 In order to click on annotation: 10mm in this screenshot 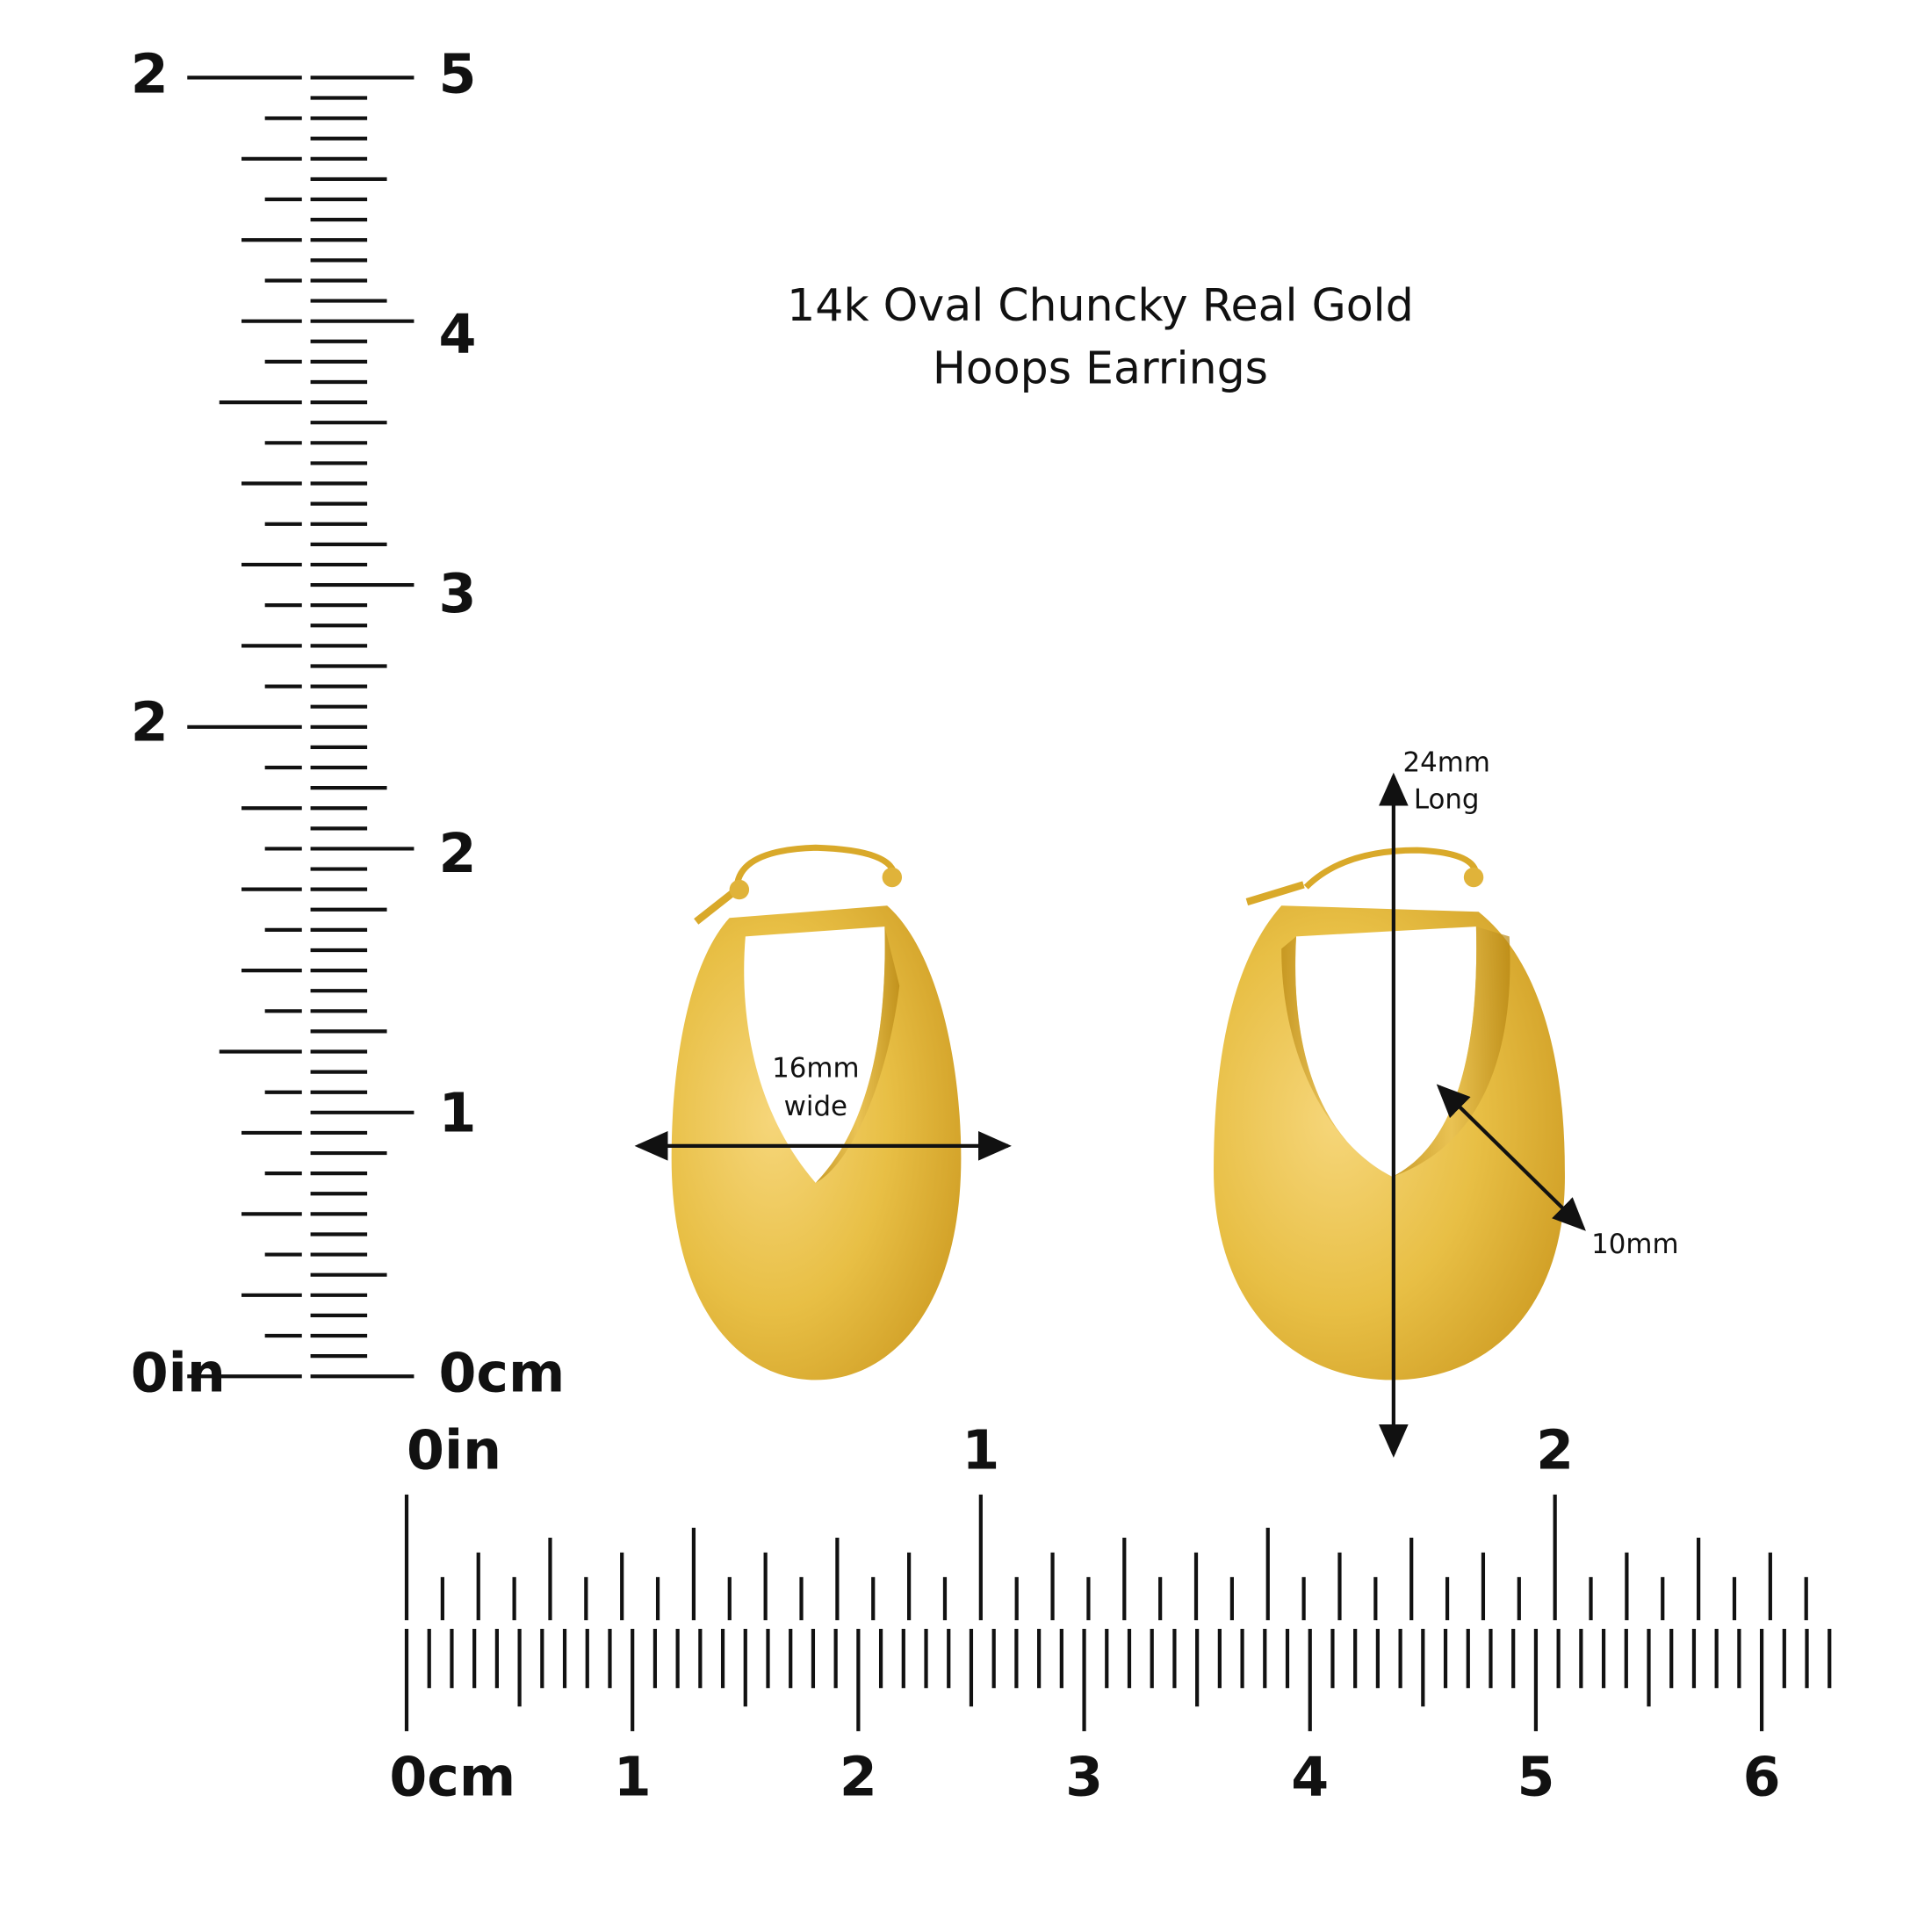, I will do `click(1635, 1245)`.